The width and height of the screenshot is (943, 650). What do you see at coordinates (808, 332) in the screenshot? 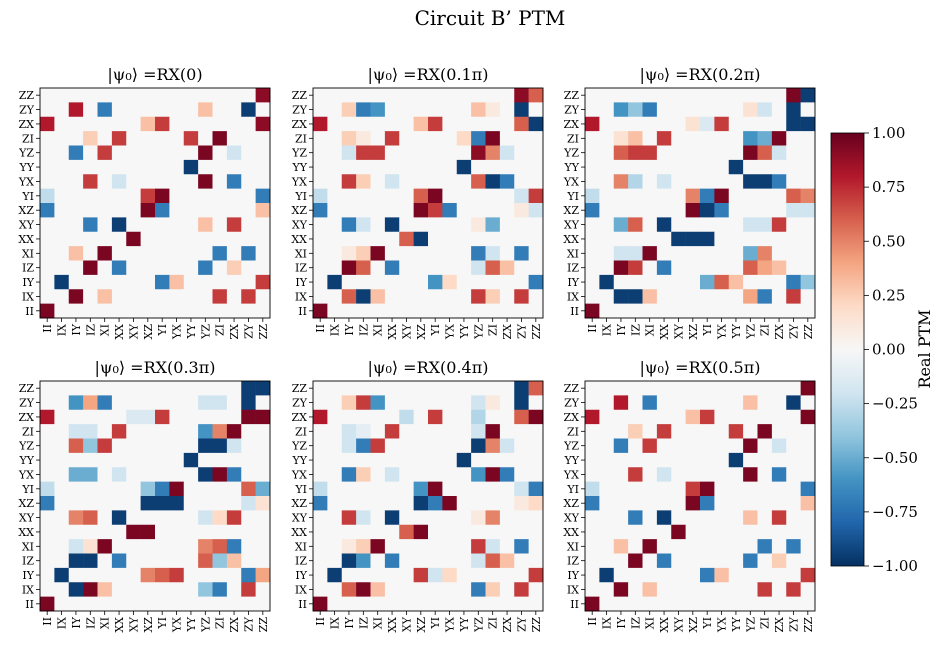
I see `x-tick-label: ZZ` at bounding box center [808, 332].